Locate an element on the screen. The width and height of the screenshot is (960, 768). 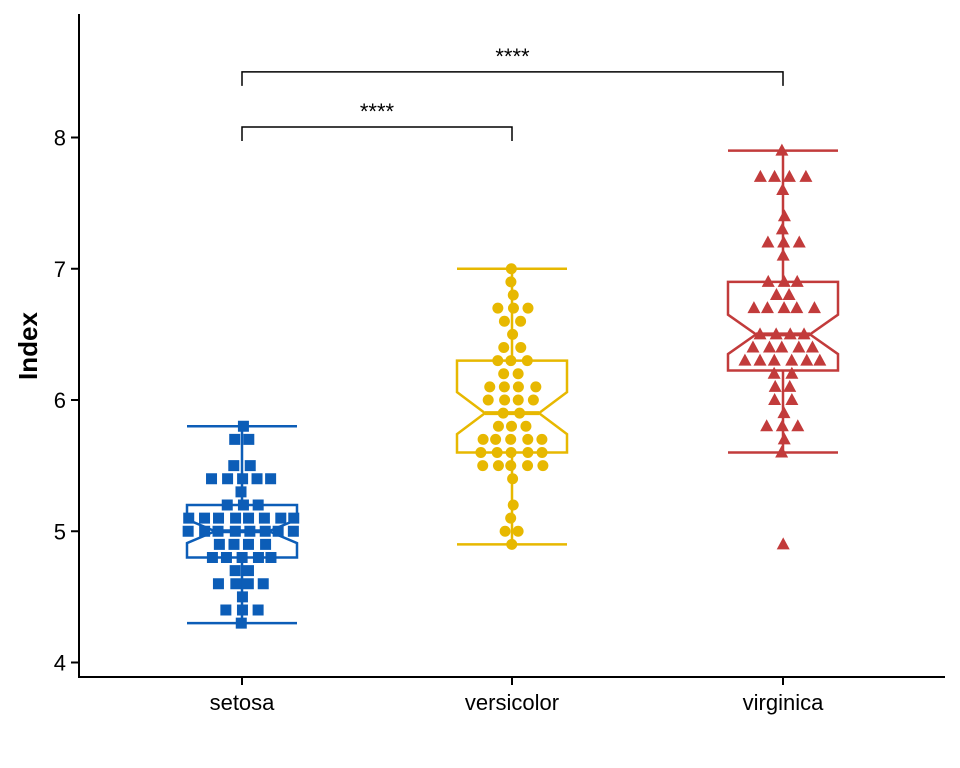
y-tick-label: 8 is located at coordinates (60, 138).